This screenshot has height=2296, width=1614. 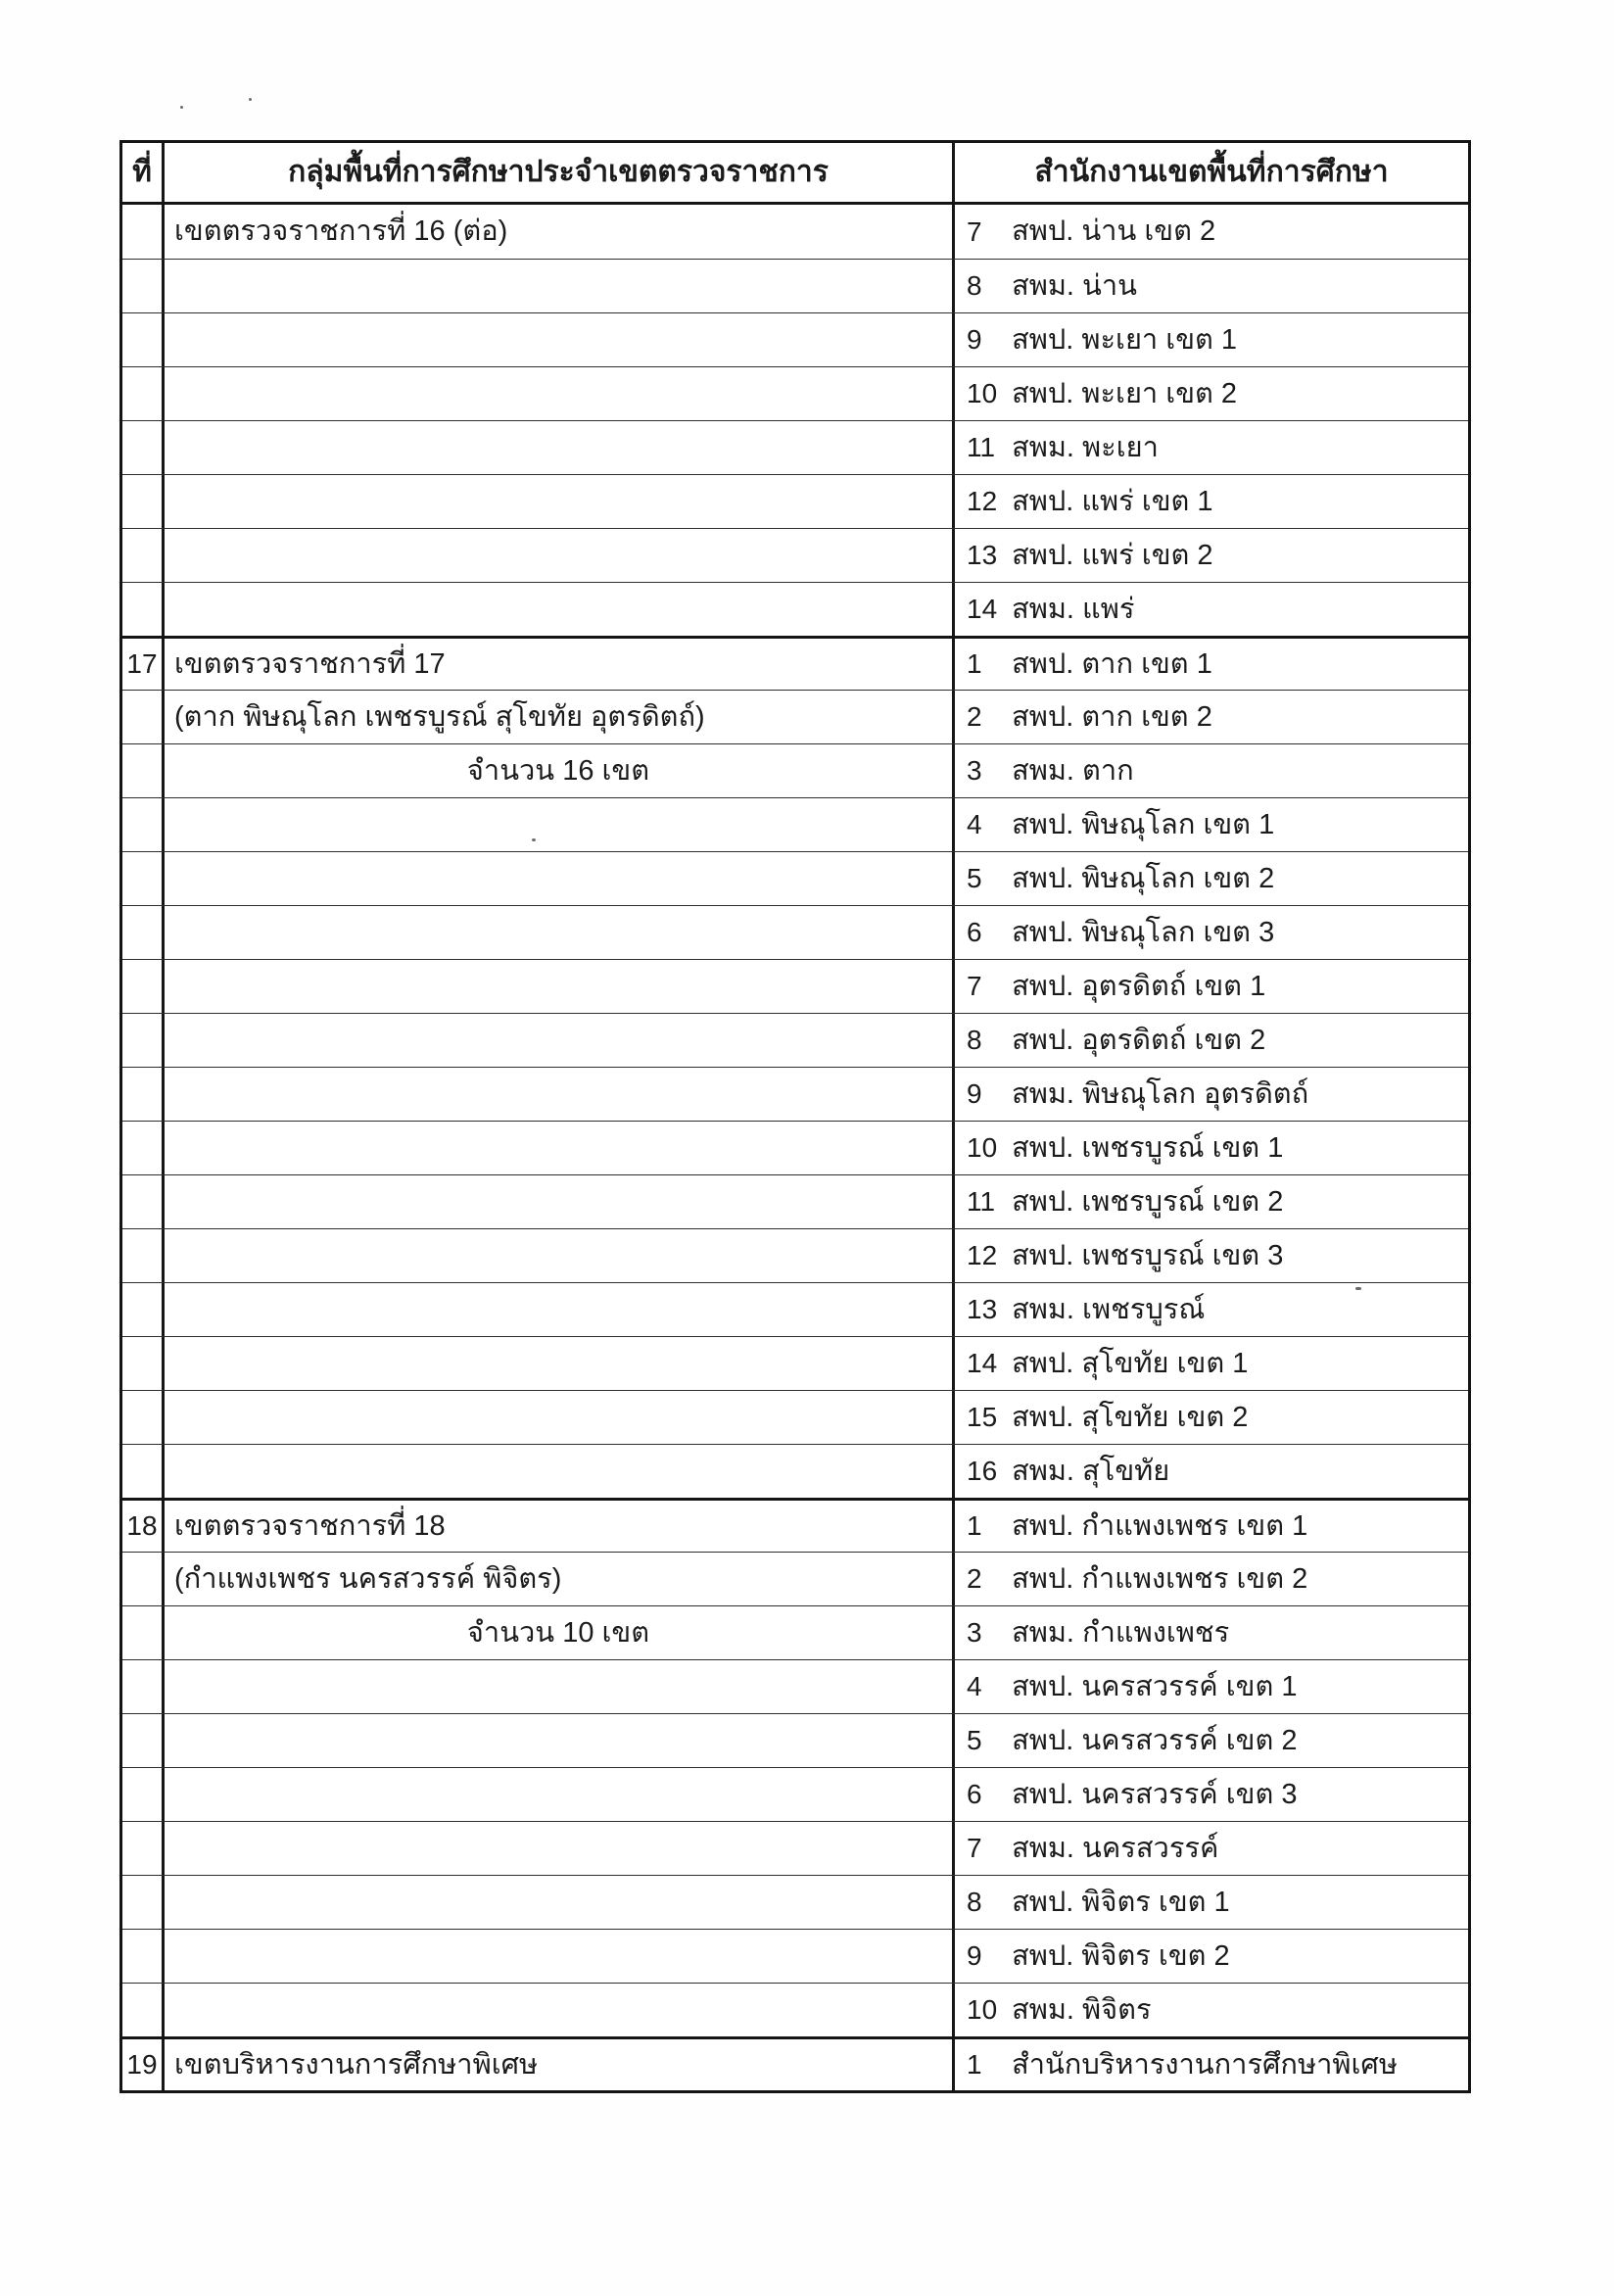 What do you see at coordinates (1211, 172) in the screenshot?
I see `header-office: สำนักงานเขตพื้นที่การศึกษา` at bounding box center [1211, 172].